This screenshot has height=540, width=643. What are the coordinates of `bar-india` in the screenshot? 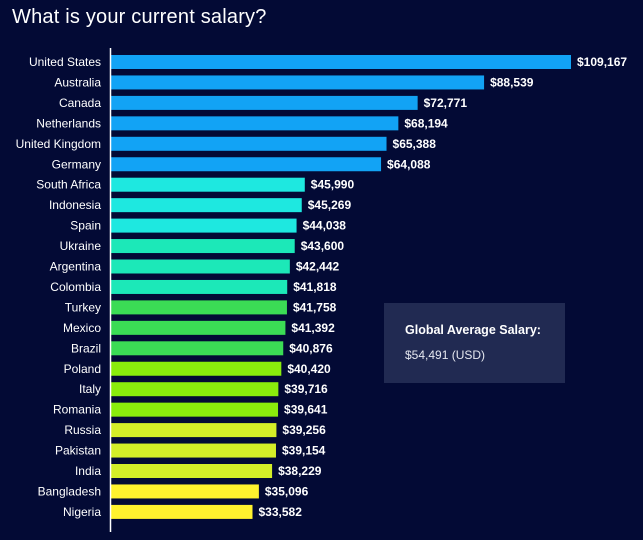 It's located at (192, 471).